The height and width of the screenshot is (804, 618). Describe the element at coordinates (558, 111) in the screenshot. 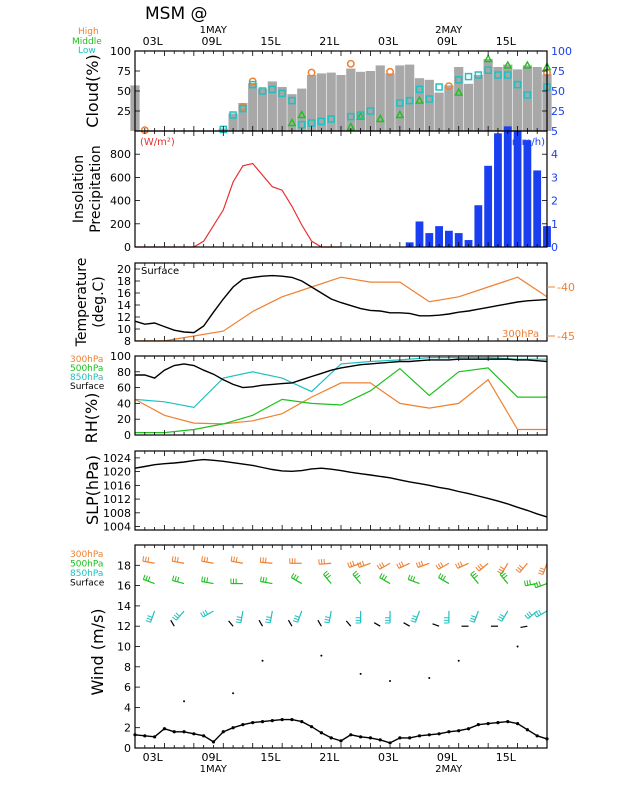

I see `cloud-ytick-label-right: 25` at that location.